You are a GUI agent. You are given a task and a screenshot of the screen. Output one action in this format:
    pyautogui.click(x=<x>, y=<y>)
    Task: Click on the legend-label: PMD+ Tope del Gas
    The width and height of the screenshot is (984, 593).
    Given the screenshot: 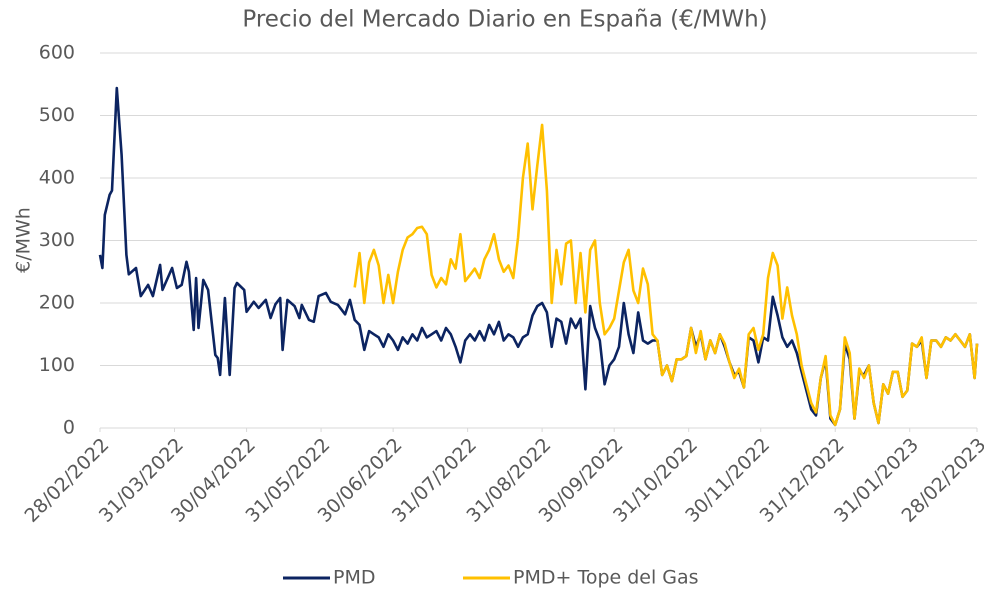 What is the action you would take?
    pyautogui.click(x=606, y=578)
    